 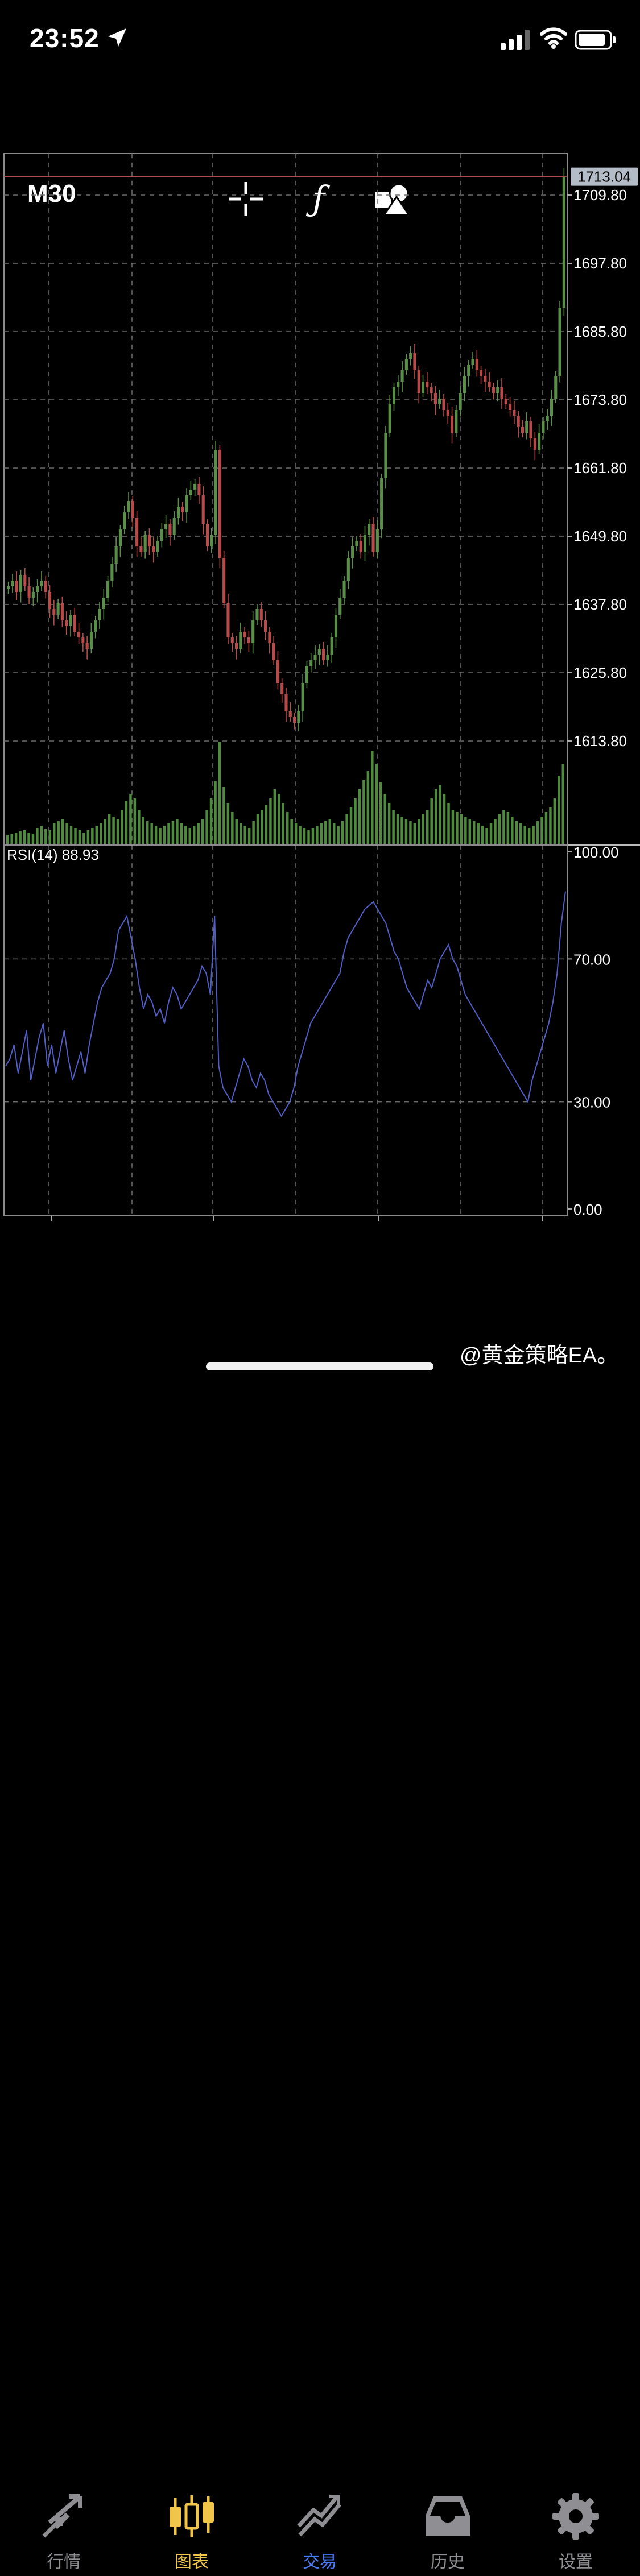 What do you see at coordinates (192, 2533) in the screenshot?
I see `tab-chart: 图表` at bounding box center [192, 2533].